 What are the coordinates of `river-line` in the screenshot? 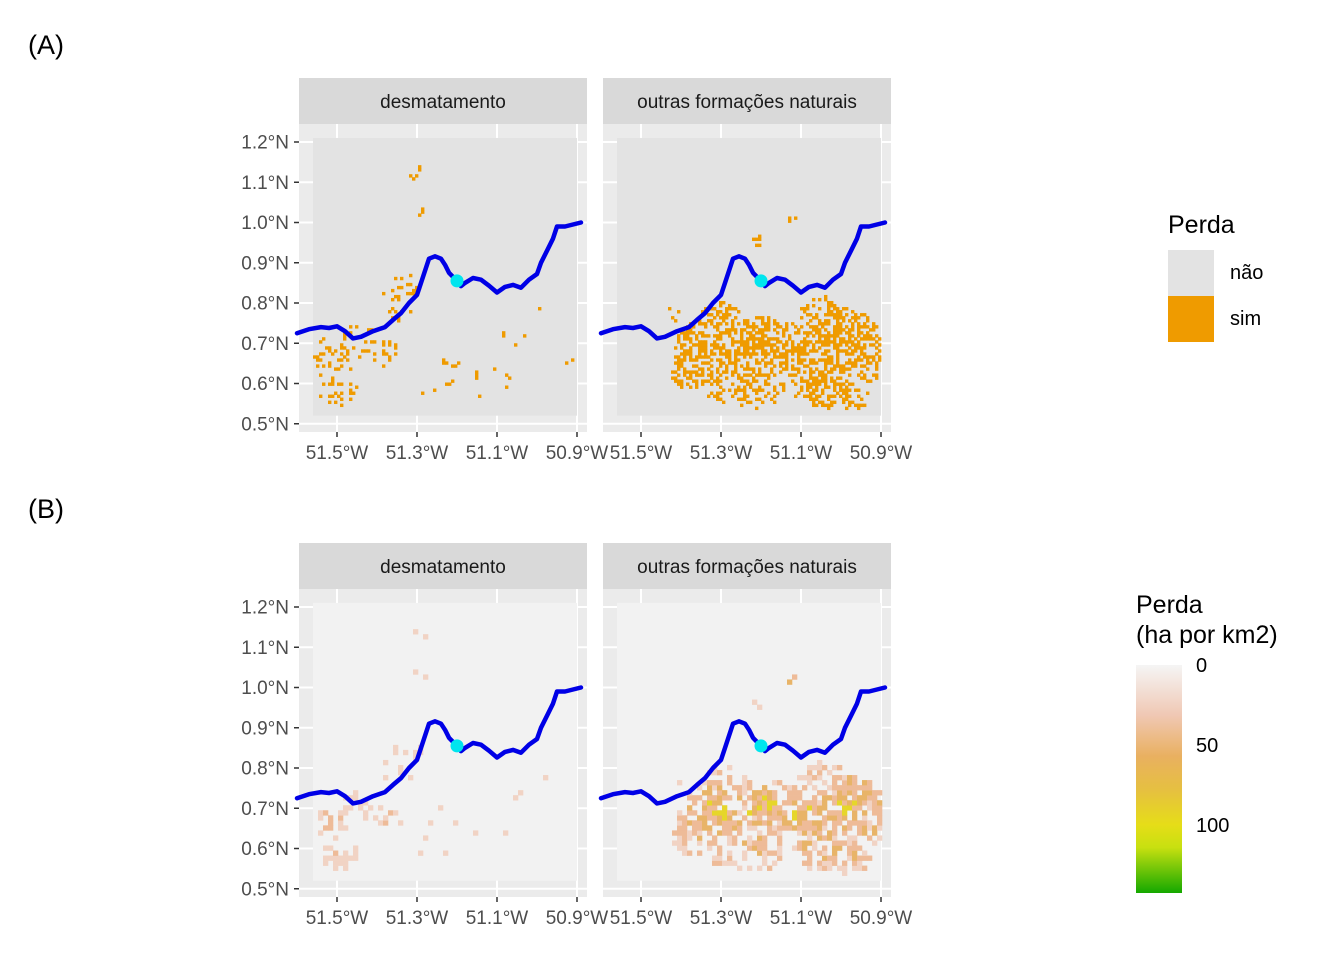 It's located at (743, 745).